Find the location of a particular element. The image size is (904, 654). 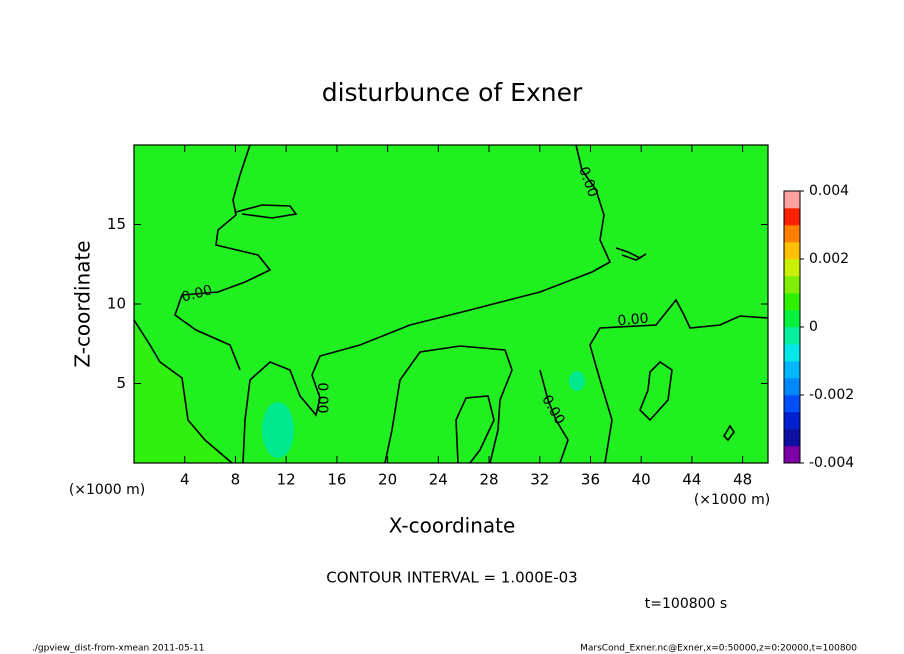

x-tick-label: 16 is located at coordinates (336, 480).